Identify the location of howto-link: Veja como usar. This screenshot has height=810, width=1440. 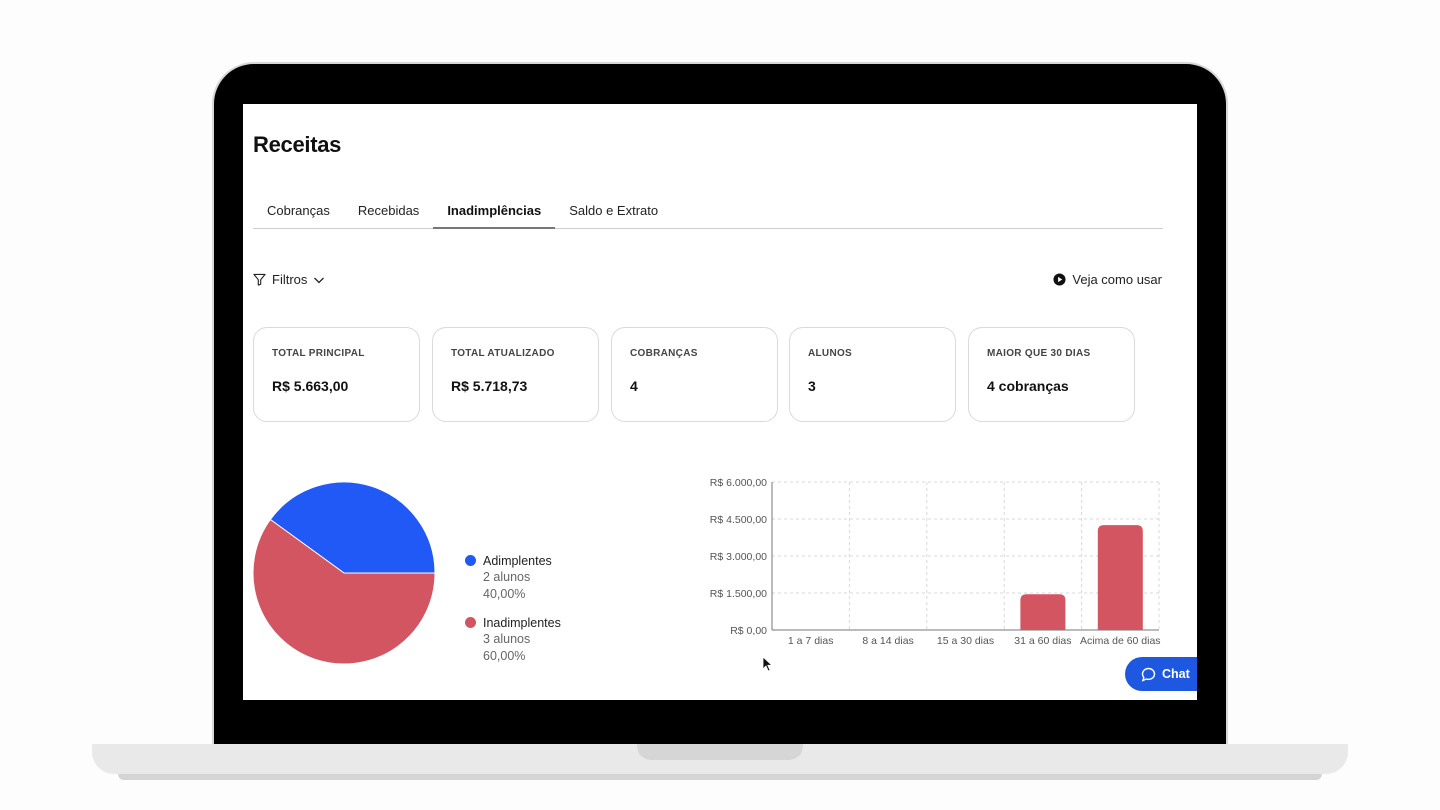
(1107, 279).